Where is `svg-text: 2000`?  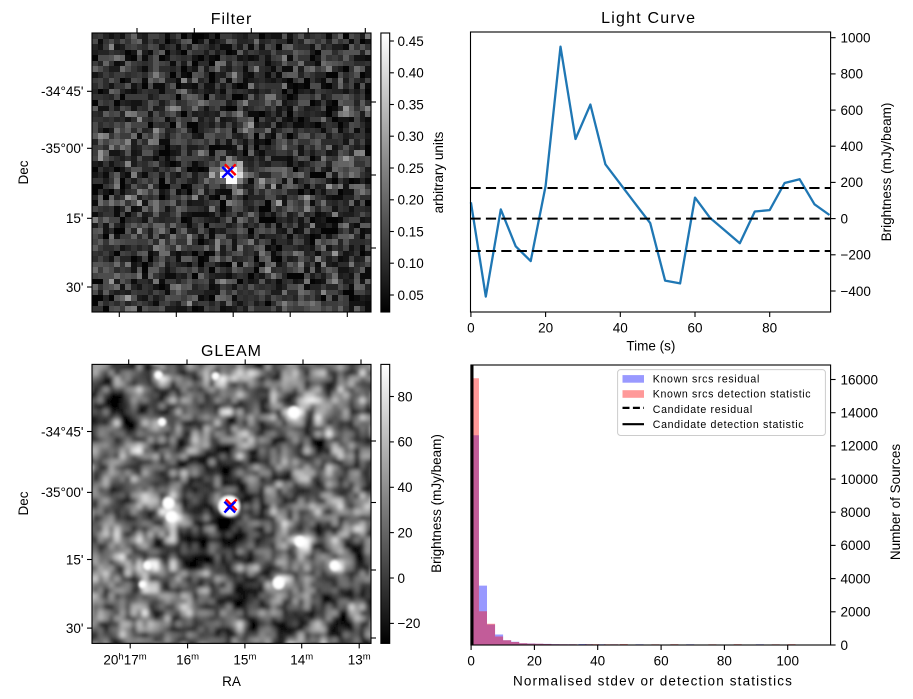 svg-text: 2000 is located at coordinates (856, 612).